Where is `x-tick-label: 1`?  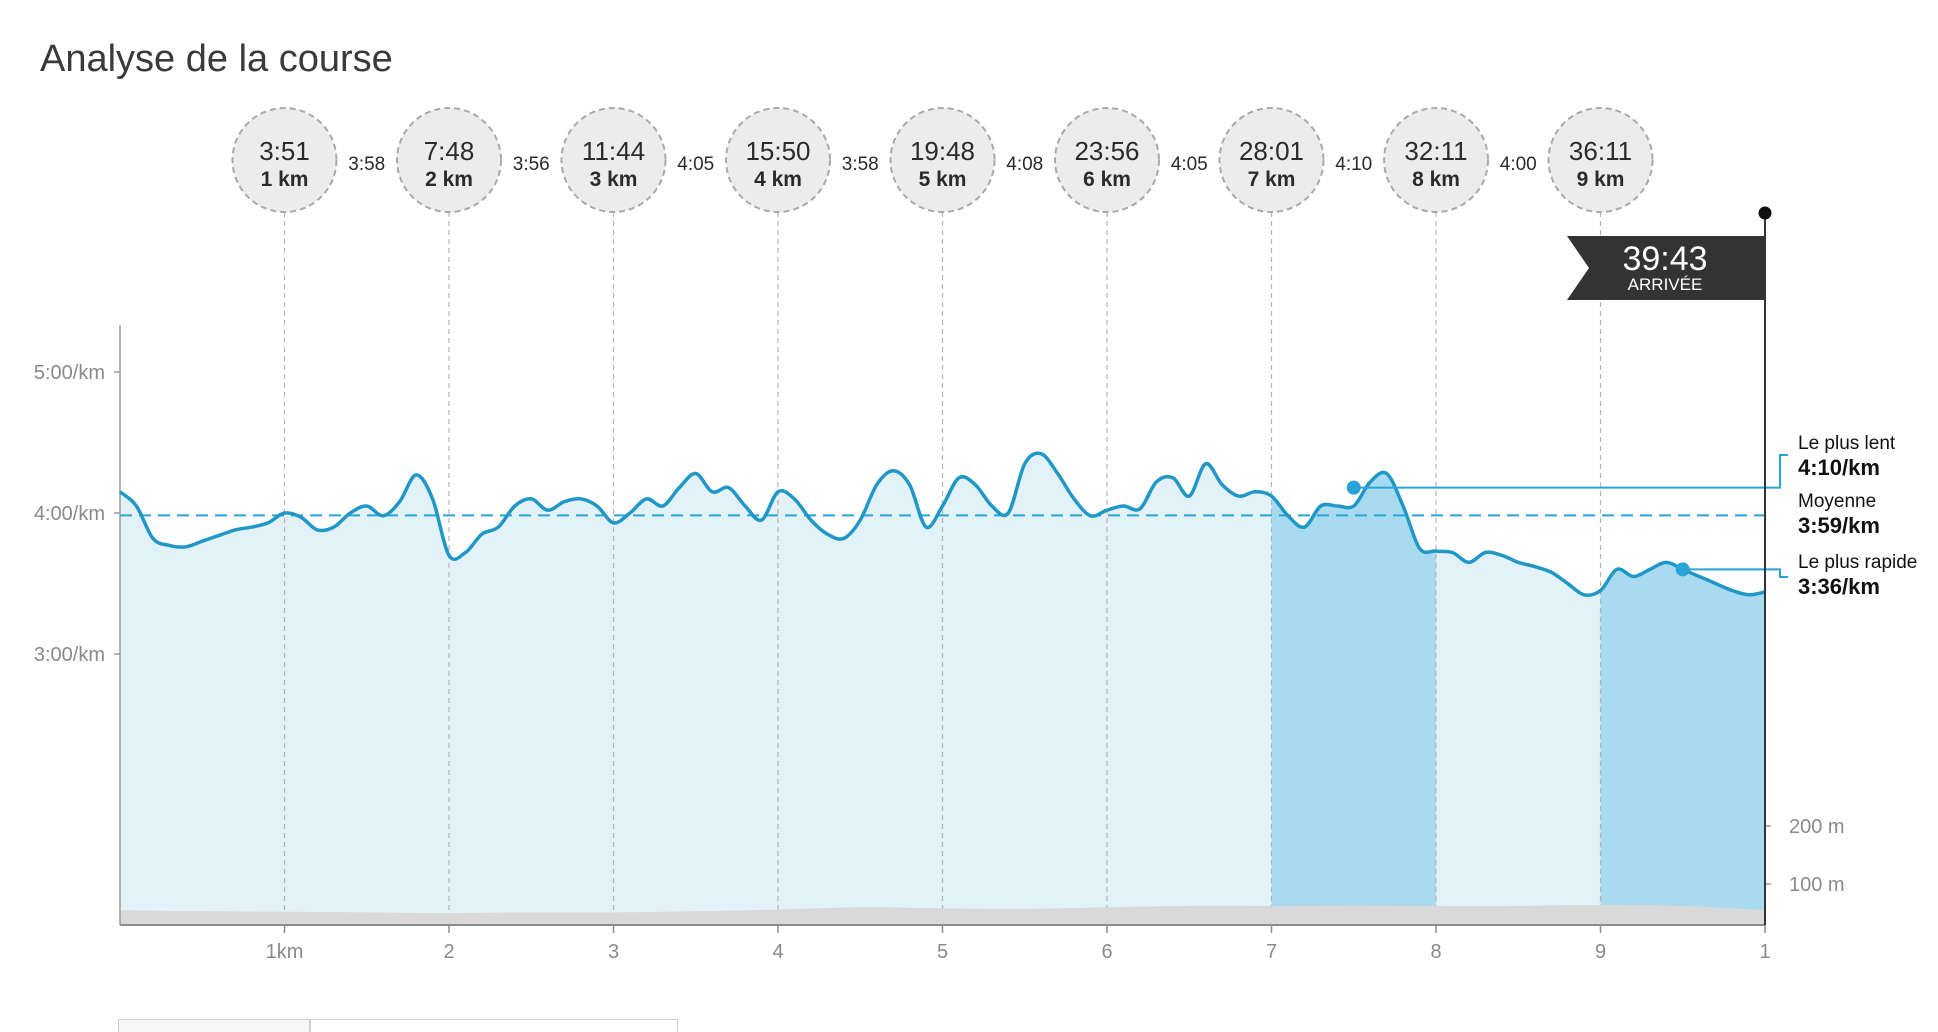
x-tick-label: 1 is located at coordinates (1764, 952).